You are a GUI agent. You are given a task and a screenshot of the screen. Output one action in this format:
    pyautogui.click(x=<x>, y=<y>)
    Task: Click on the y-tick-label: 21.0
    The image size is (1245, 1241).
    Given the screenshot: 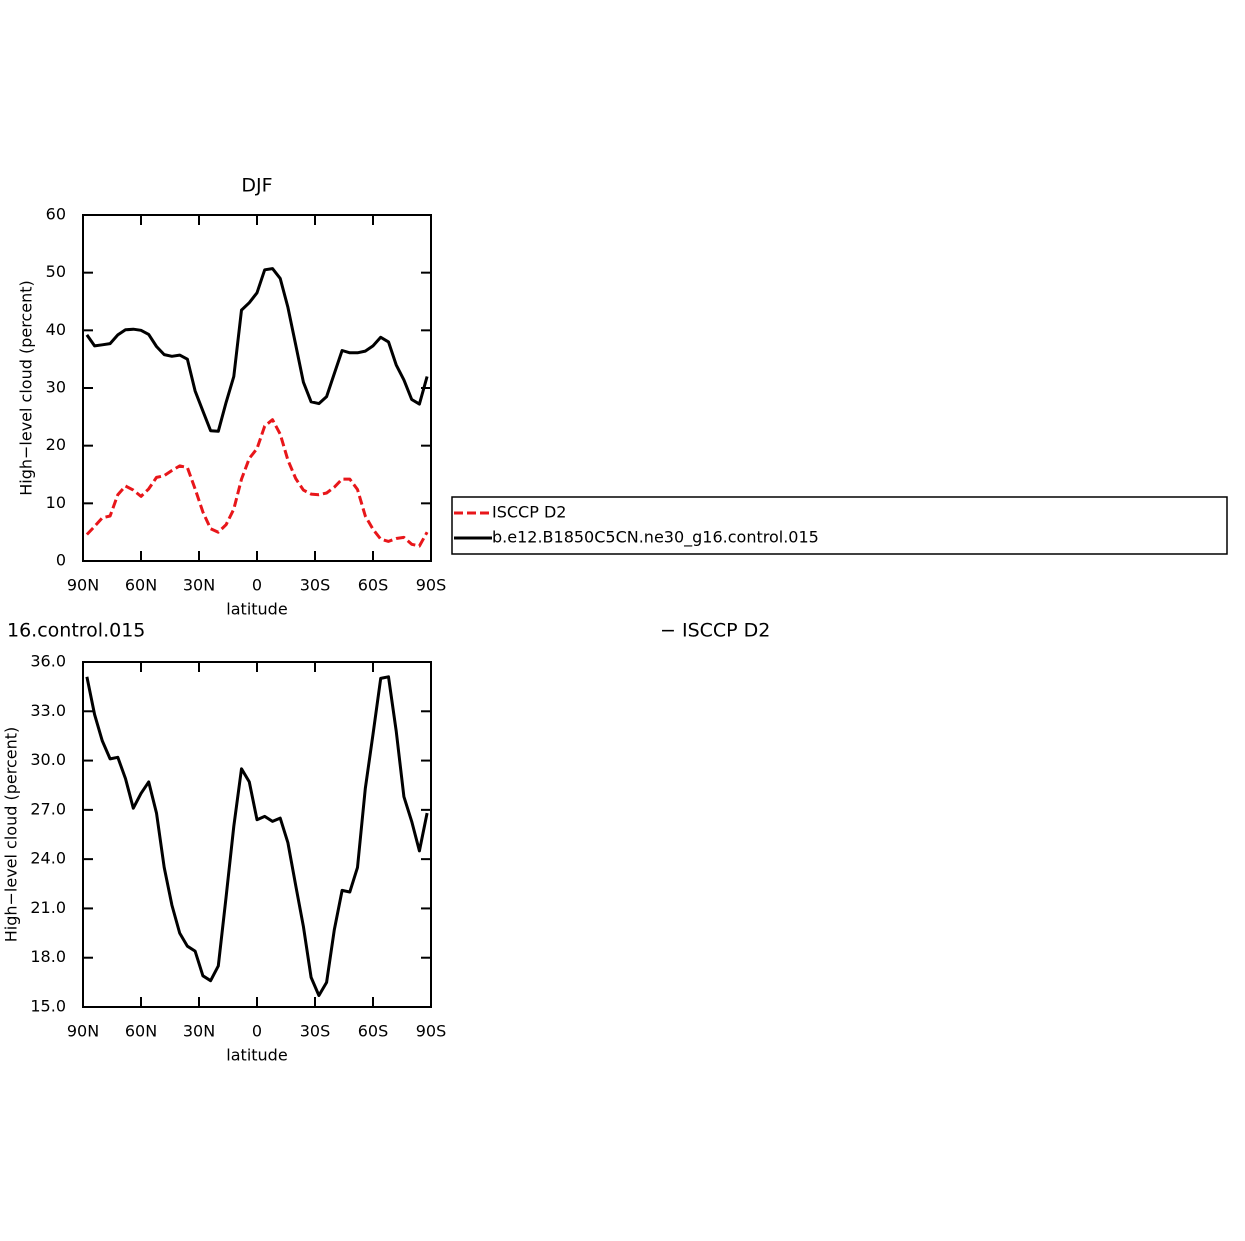 What is the action you would take?
    pyautogui.click(x=48, y=907)
    